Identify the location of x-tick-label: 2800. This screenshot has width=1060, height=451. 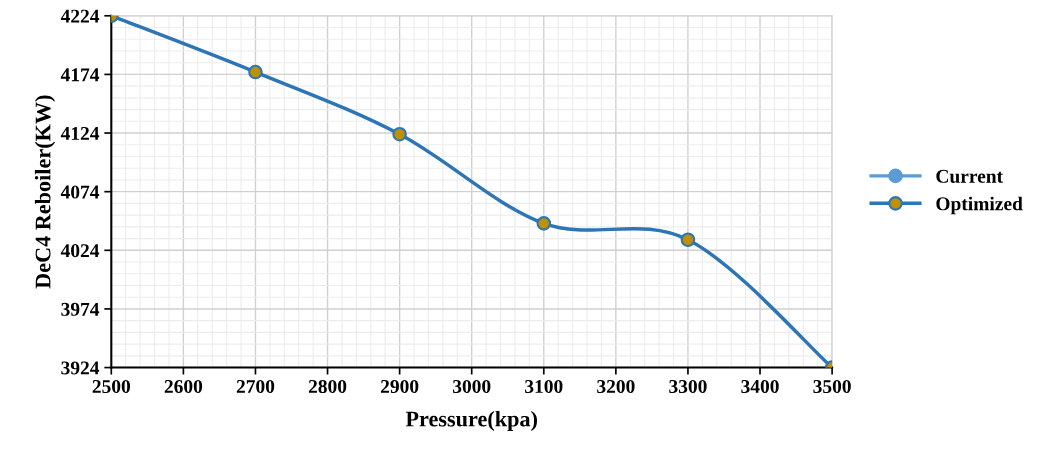
(327, 386).